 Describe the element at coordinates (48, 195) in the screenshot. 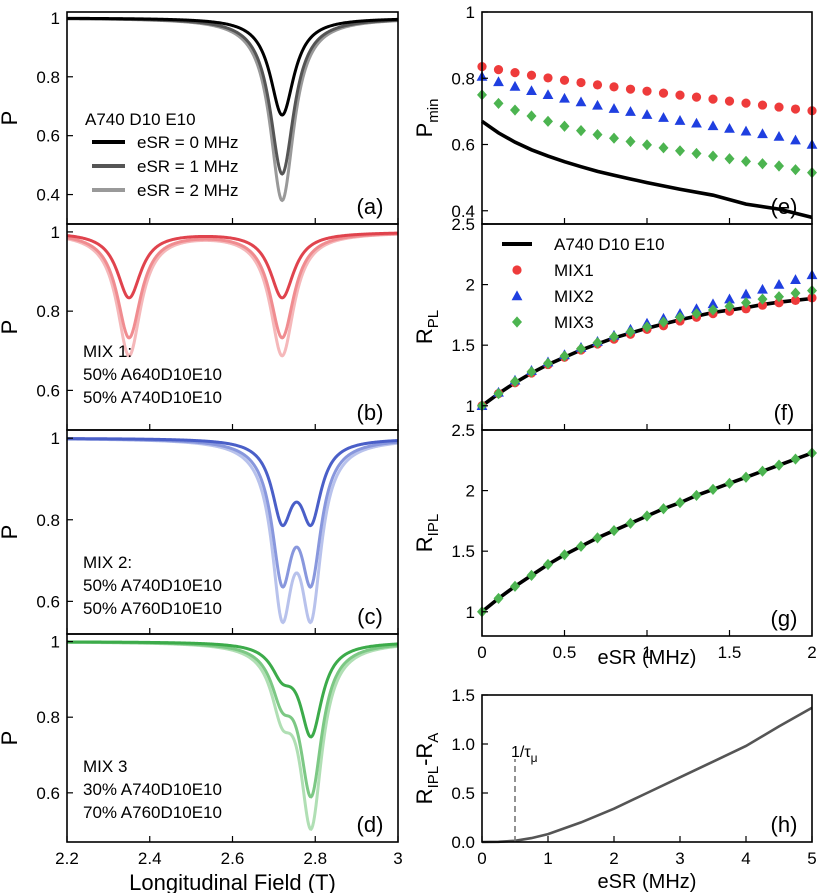

I see `y-tick-label: 0.4` at that location.